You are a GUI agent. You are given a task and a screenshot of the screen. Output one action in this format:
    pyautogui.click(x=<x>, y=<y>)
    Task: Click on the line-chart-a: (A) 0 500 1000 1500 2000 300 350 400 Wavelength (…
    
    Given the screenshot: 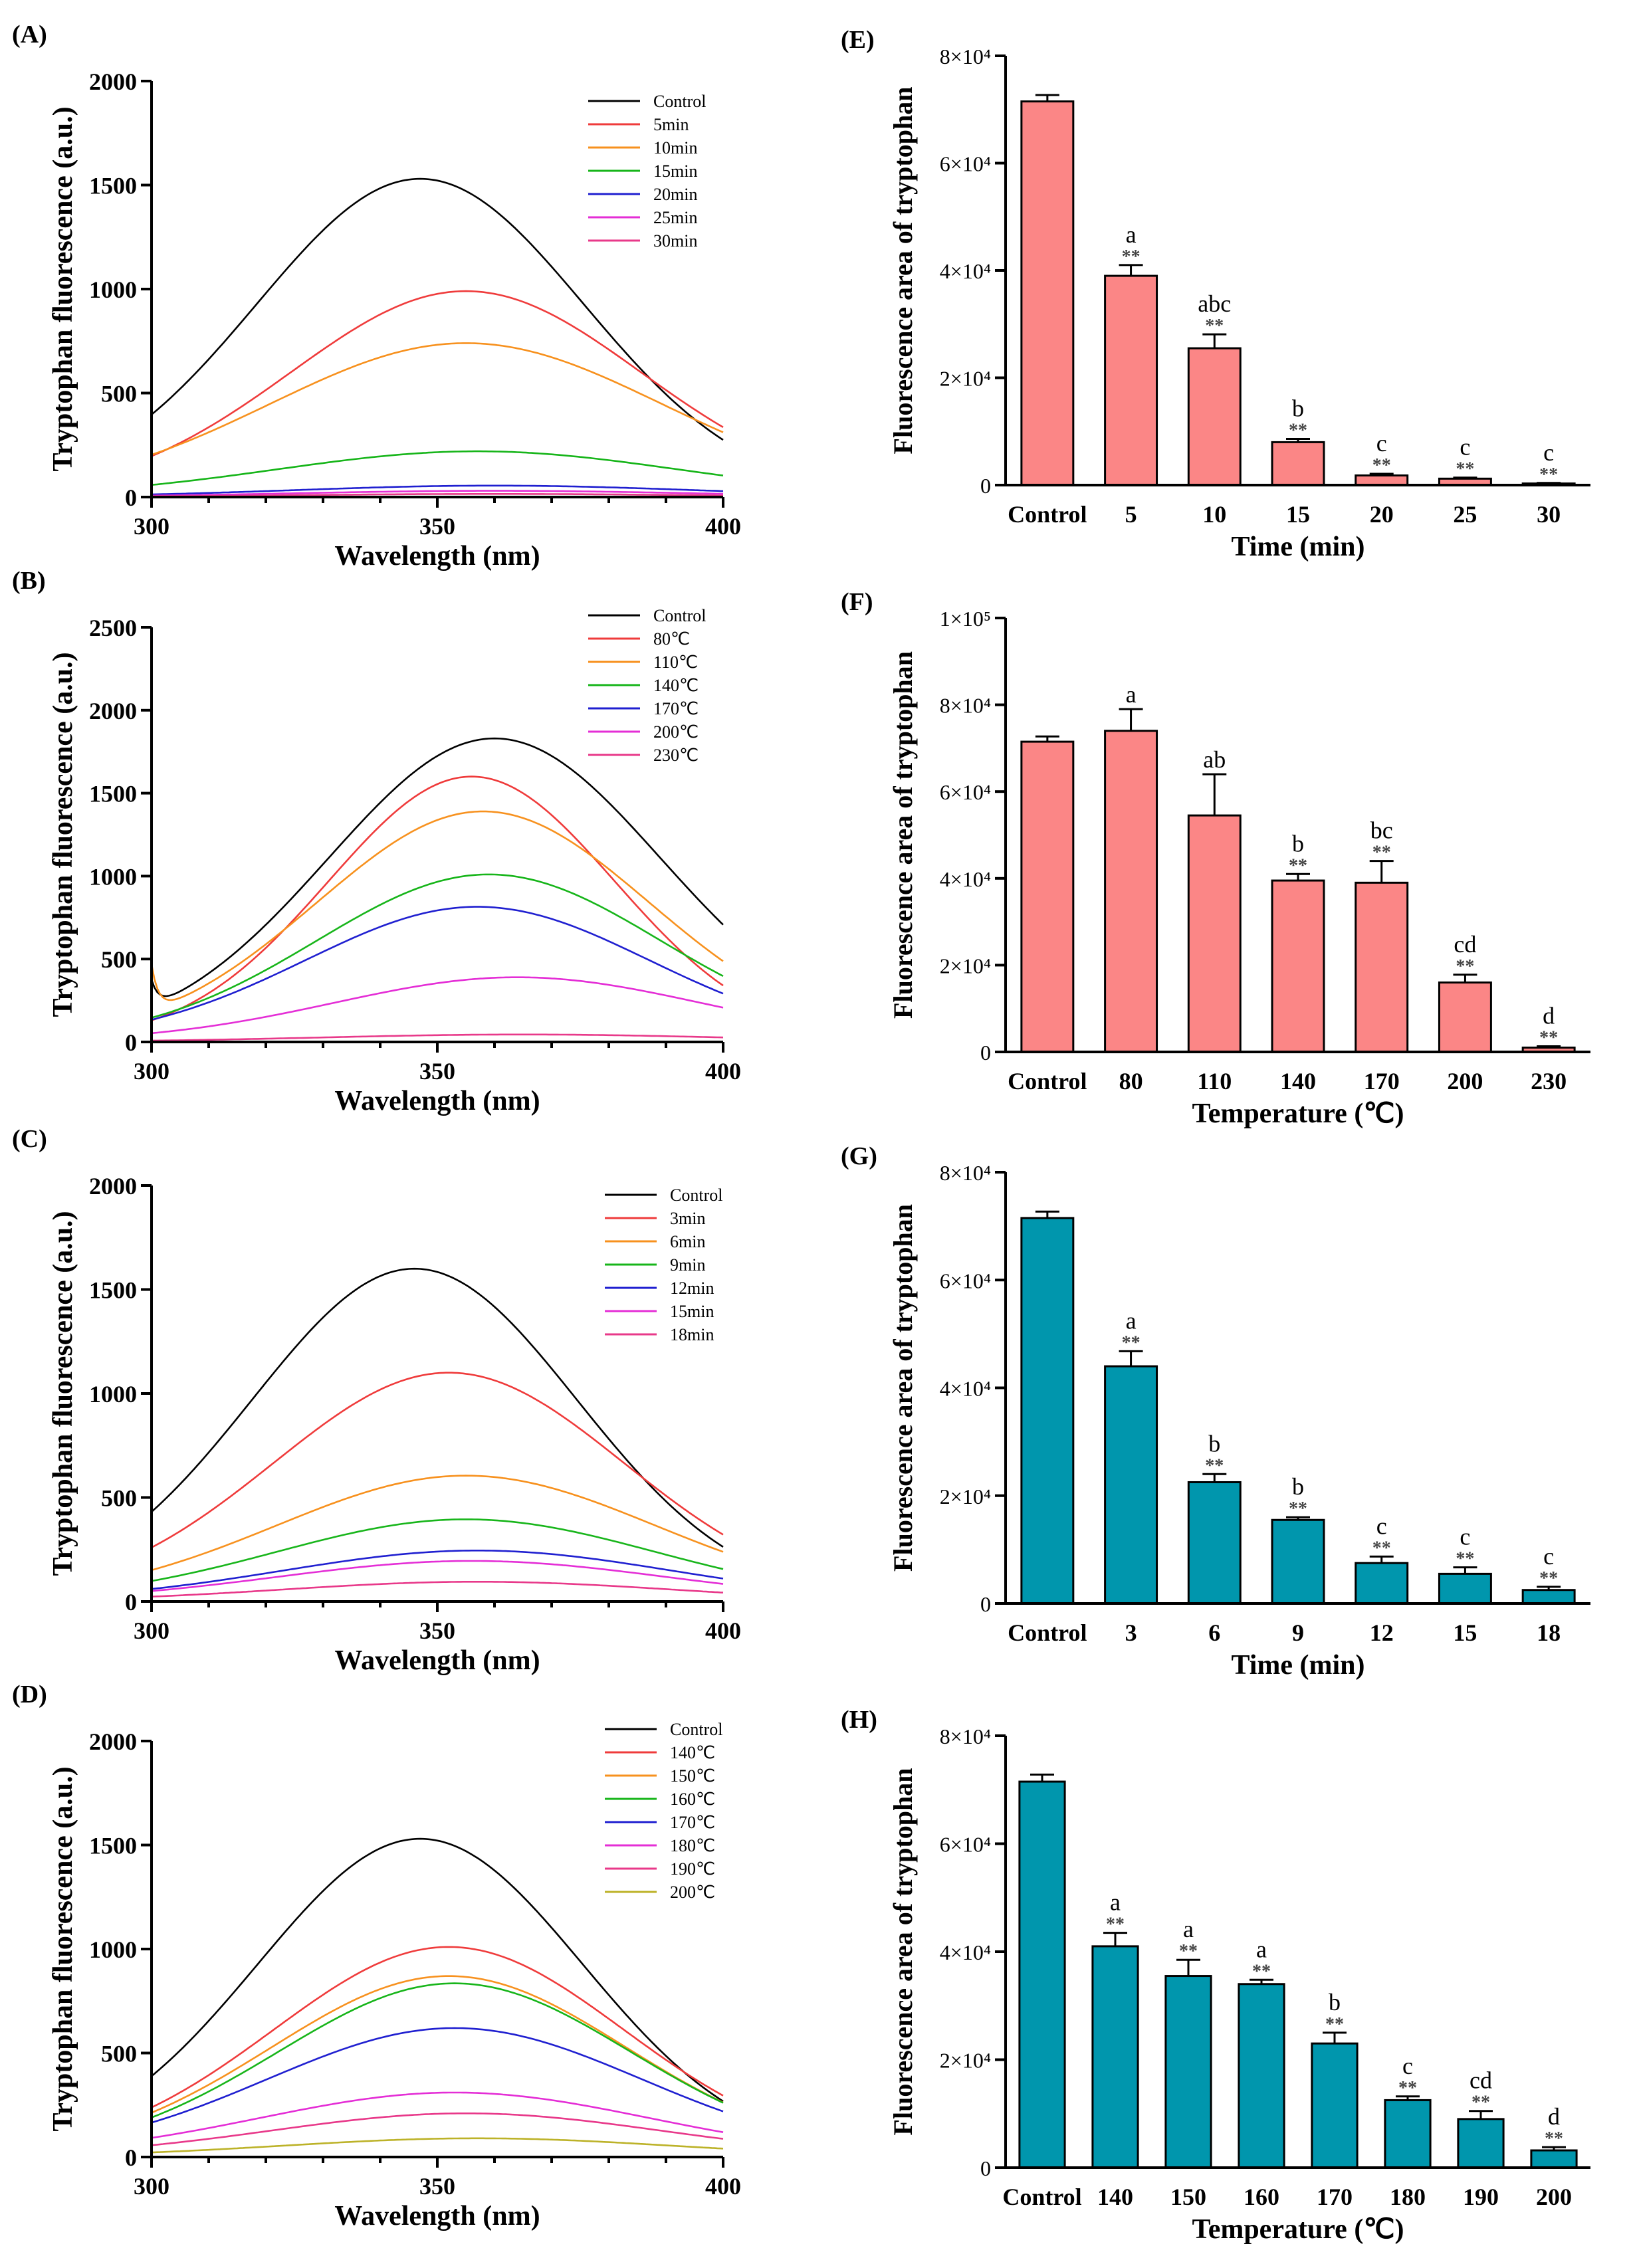 What is the action you would take?
    pyautogui.click(x=376, y=296)
    